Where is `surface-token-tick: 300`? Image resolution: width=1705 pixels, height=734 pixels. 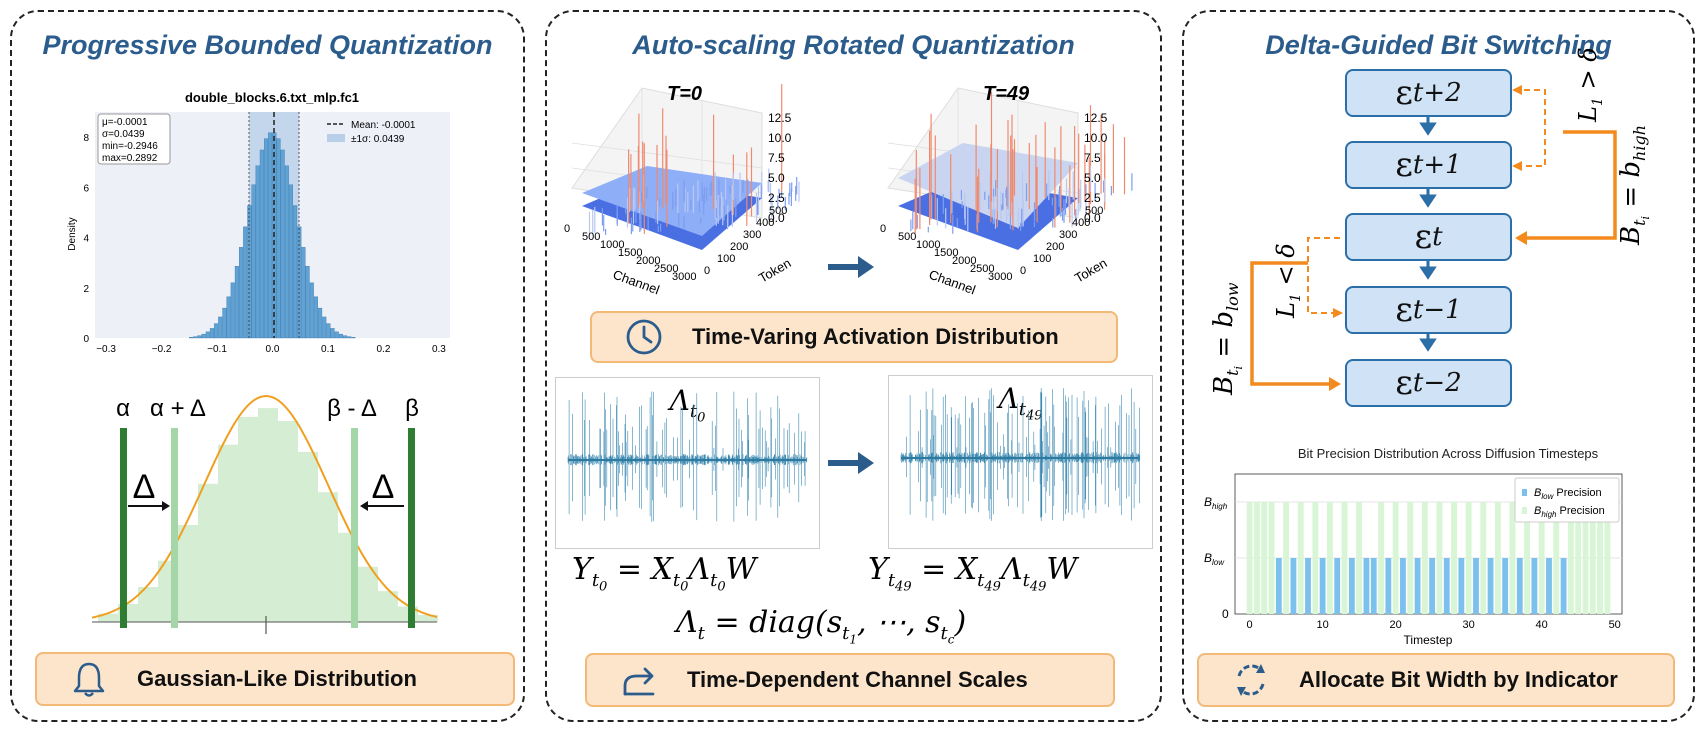
surface-token-tick: 300 is located at coordinates (752, 235).